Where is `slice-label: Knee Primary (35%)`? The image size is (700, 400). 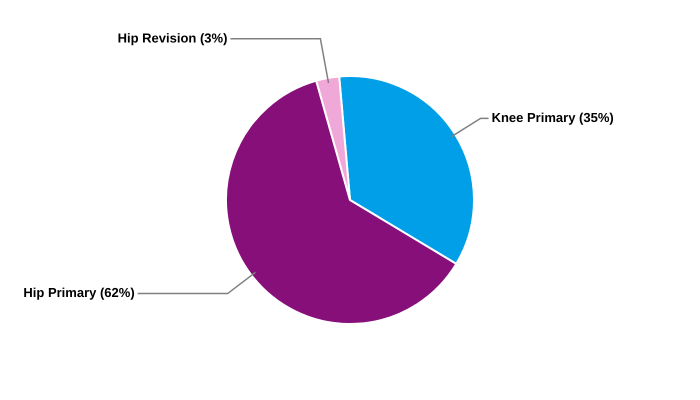 slice-label: Knee Primary (35%) is located at coordinates (553, 117).